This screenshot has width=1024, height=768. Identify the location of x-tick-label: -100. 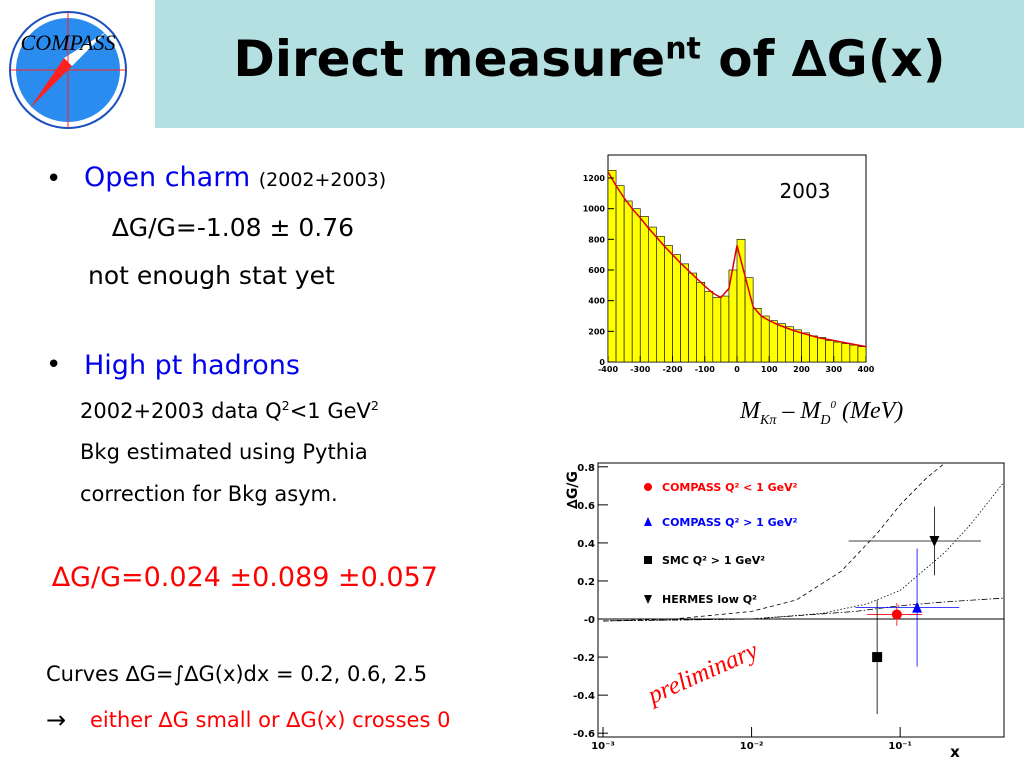
(705, 369).